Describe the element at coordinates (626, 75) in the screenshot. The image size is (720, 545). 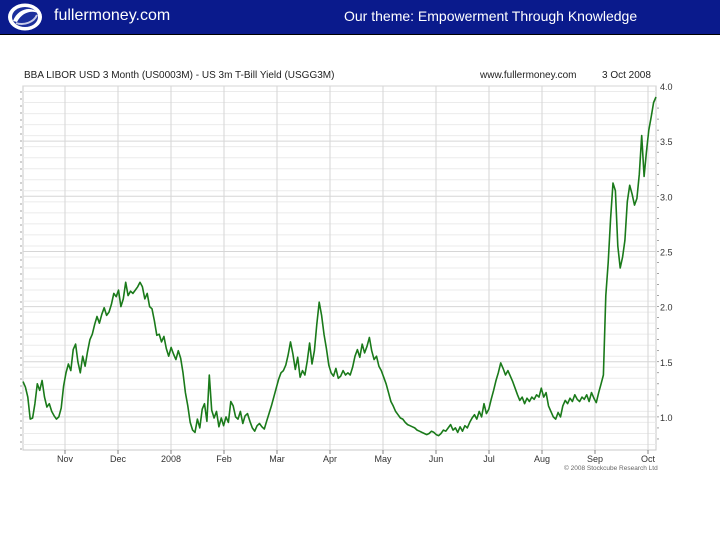
I see `chart-date: 3 Oct 2008` at that location.